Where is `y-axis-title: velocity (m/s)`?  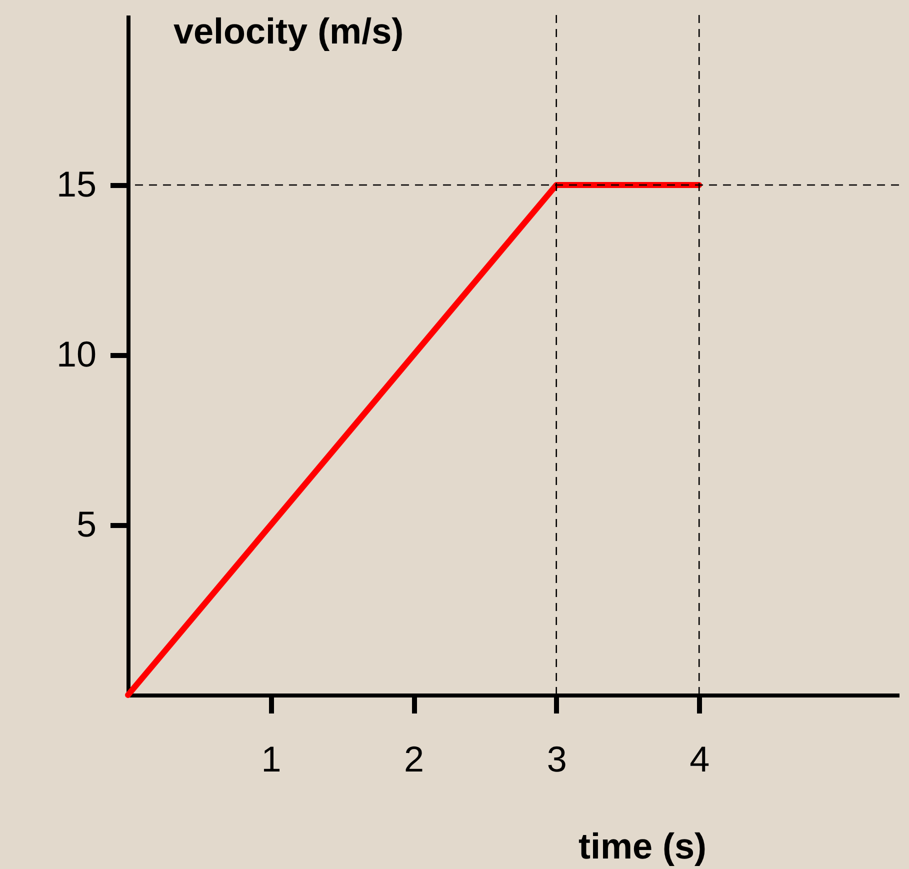 y-axis-title: velocity (m/s) is located at coordinates (289, 31).